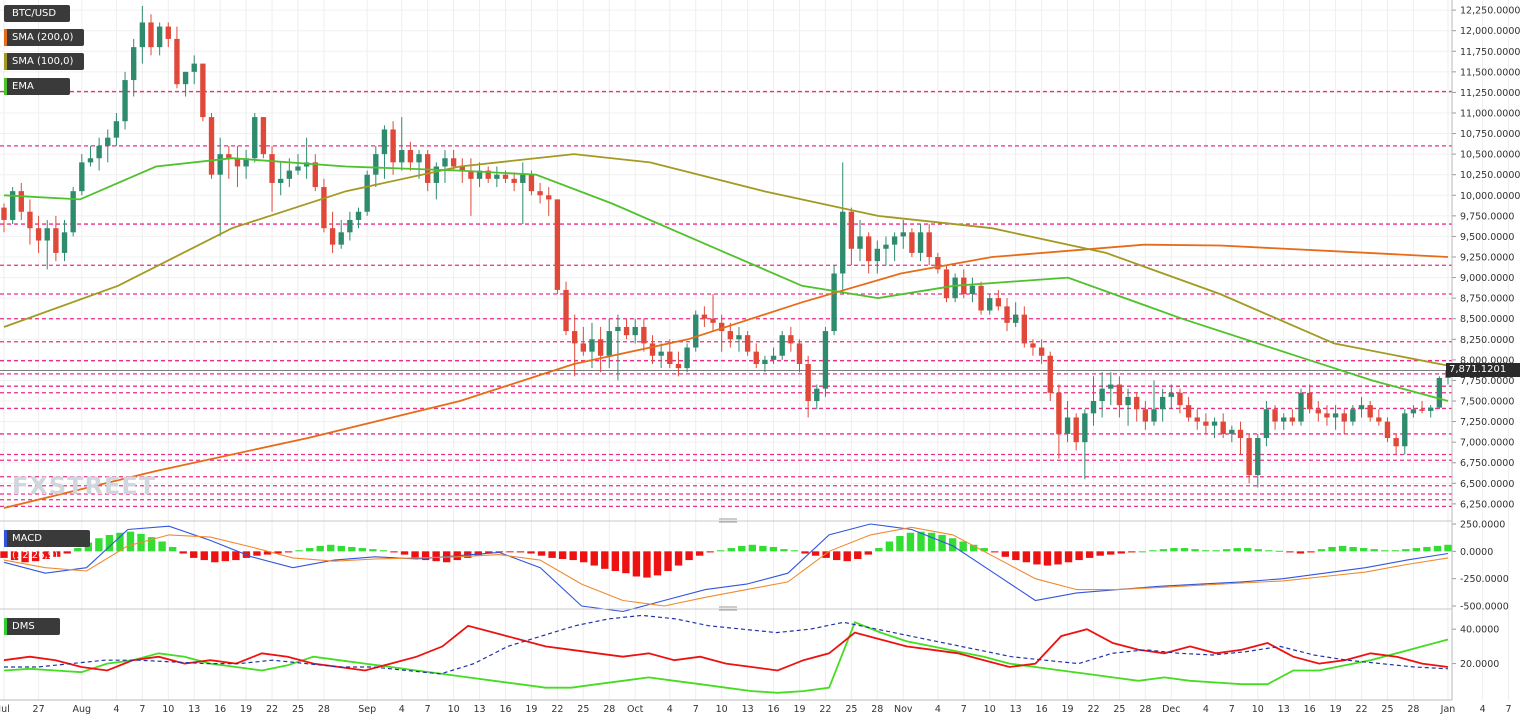  Describe the element at coordinates (1487, 278) in the screenshot. I see `y-tick-label: 9,000.0000` at that location.